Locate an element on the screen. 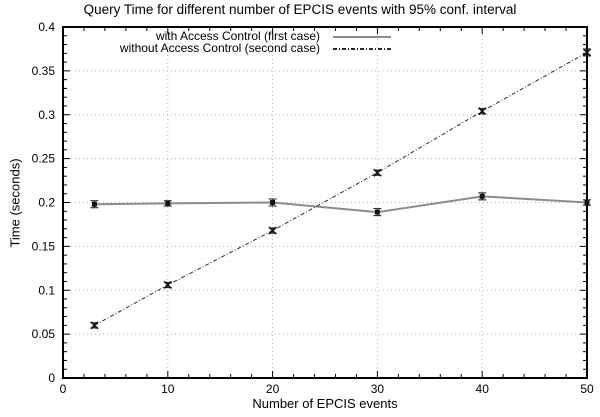  legend-label-with-access-control: with Access Control (first case) is located at coordinates (237, 36).